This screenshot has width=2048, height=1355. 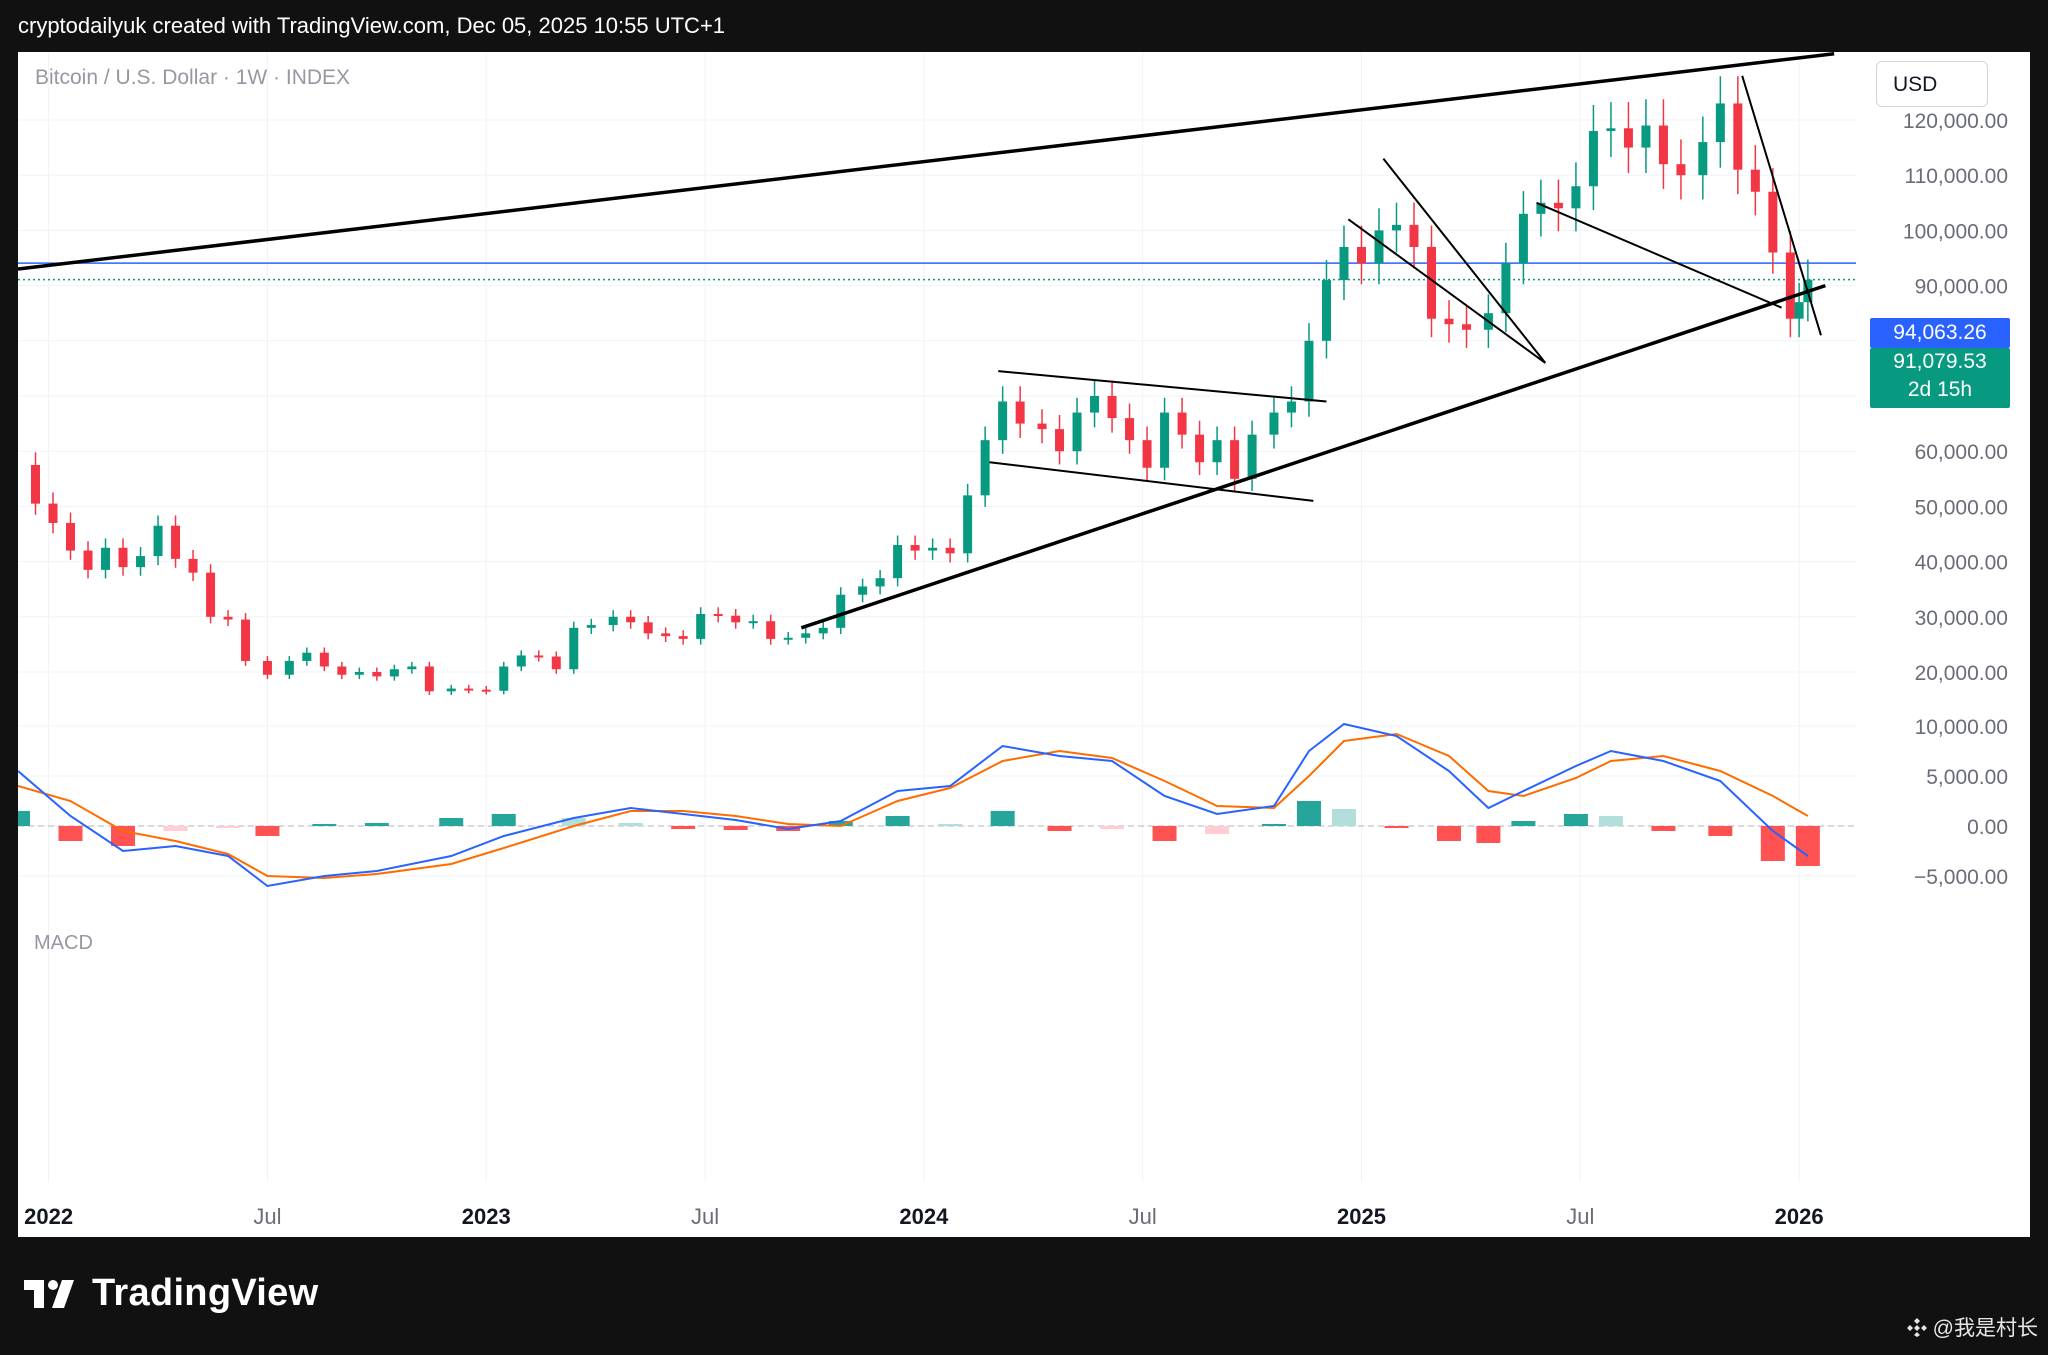 I want to click on price-tick-label: 30,000.00, so click(x=1961, y=618).